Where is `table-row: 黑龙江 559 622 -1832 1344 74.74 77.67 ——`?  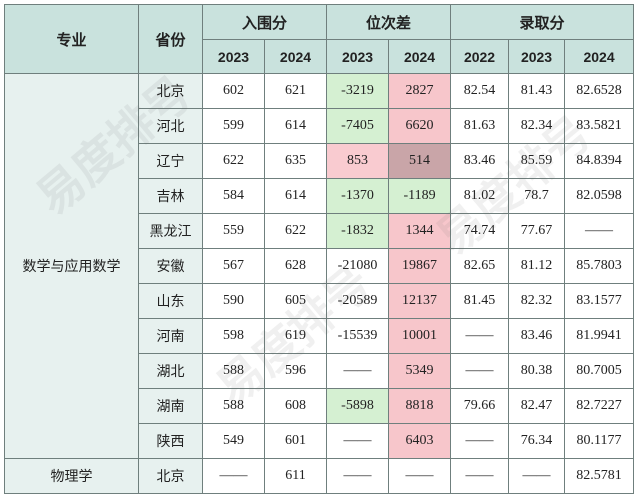
table-row: 黑龙江 559 622 -1832 1344 74.74 77.67 —— is located at coordinates (320, 231).